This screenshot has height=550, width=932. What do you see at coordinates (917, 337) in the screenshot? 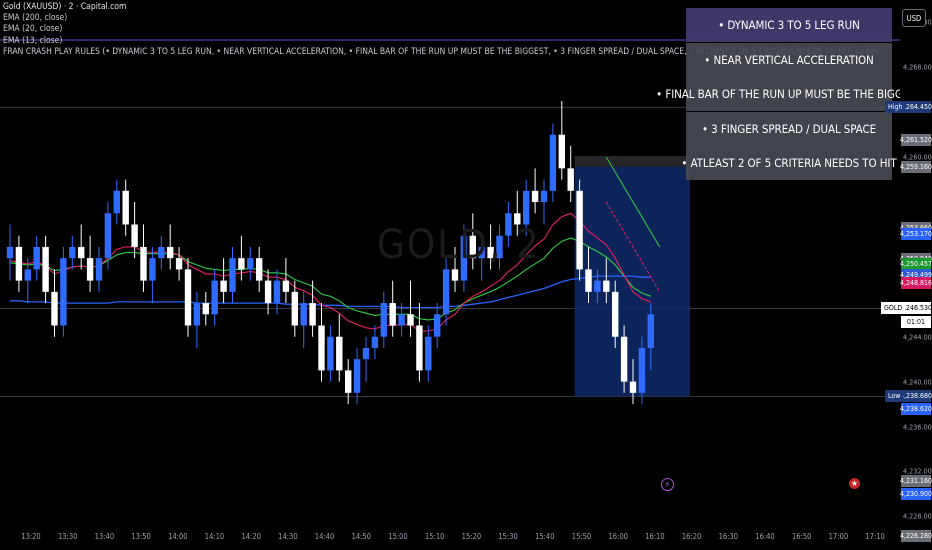
I see `price-axis-label: 4,244.000` at bounding box center [917, 337].